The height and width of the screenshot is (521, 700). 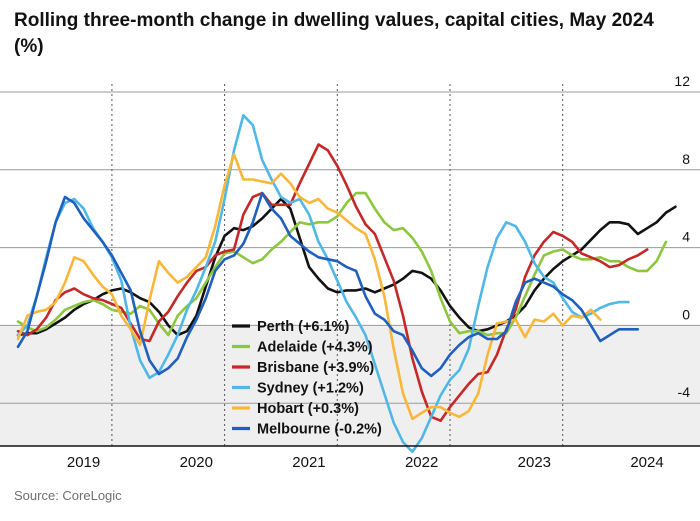 What do you see at coordinates (686, 159) in the screenshot?
I see `y-tick-label: 8` at bounding box center [686, 159].